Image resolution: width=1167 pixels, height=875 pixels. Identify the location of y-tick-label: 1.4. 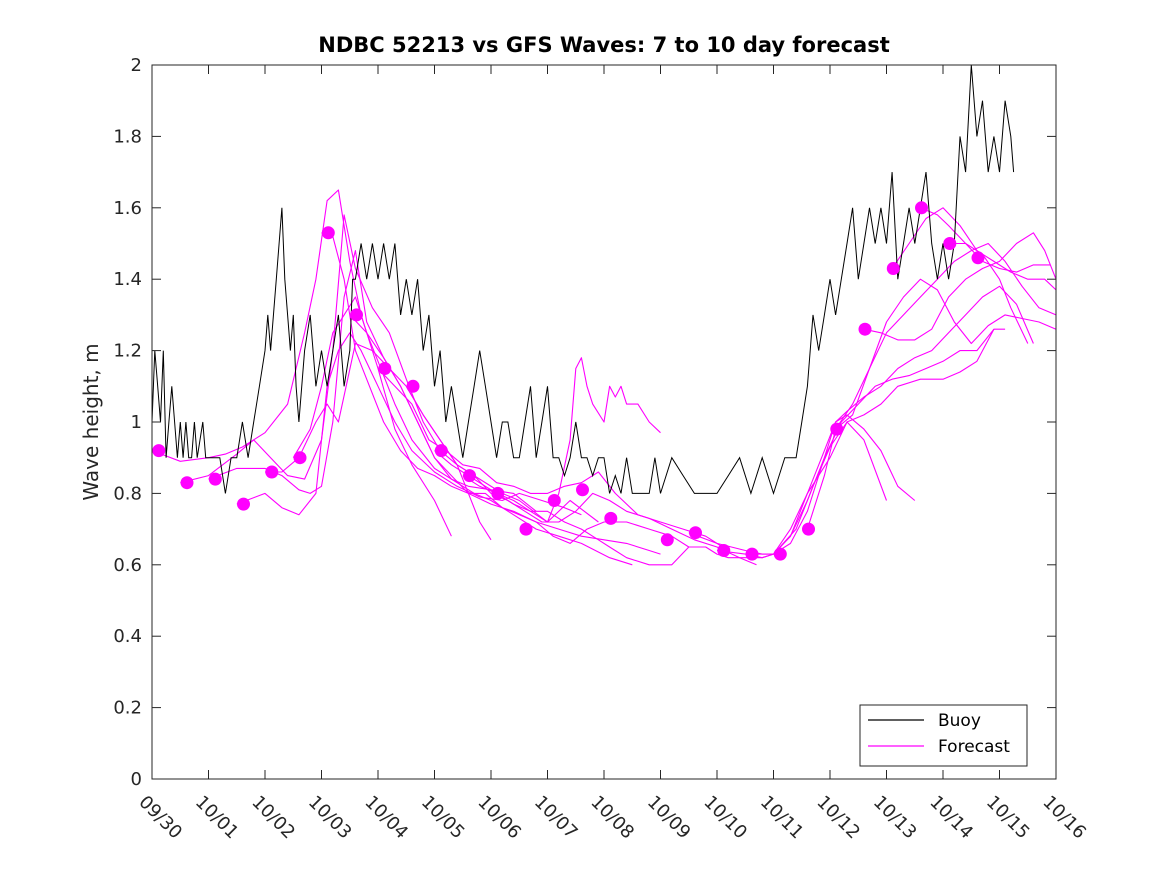
(127, 279).